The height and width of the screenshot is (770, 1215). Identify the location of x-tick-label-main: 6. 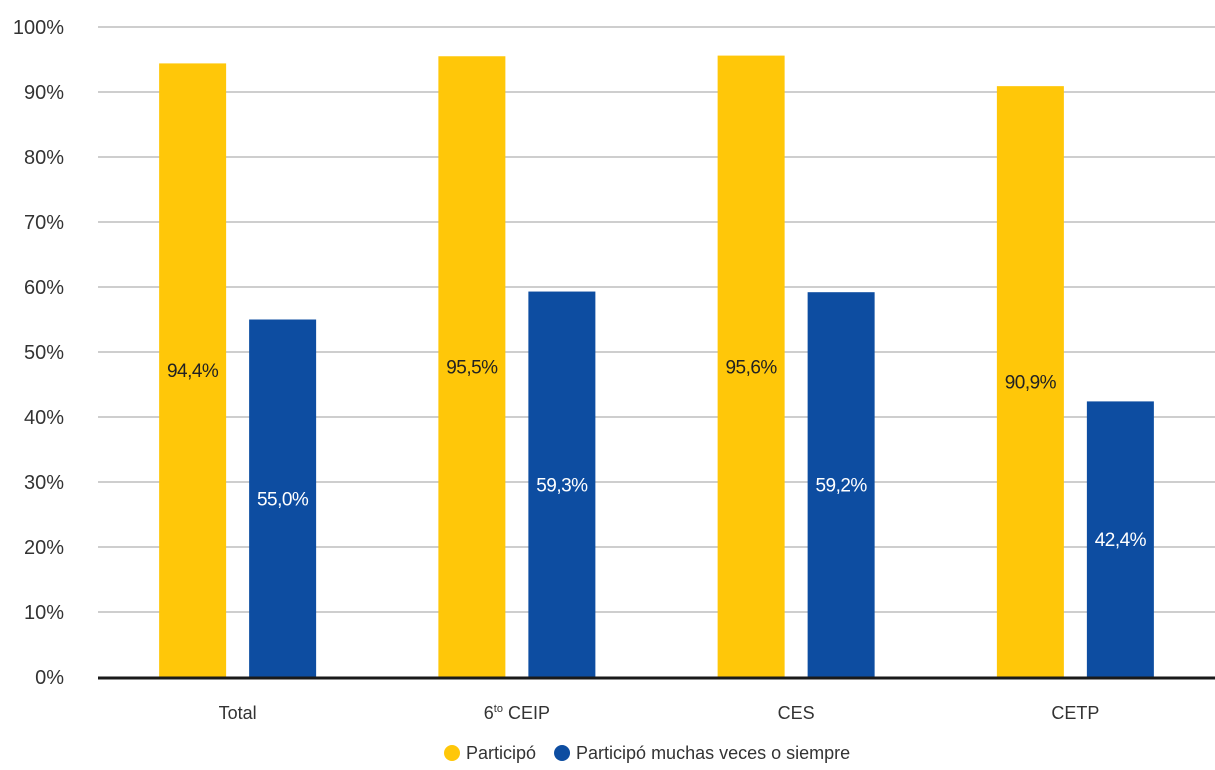
(489, 713).